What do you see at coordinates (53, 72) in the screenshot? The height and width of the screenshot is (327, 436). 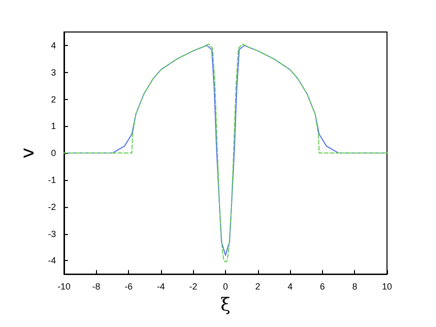 I see `y-tick-label: 3` at bounding box center [53, 72].